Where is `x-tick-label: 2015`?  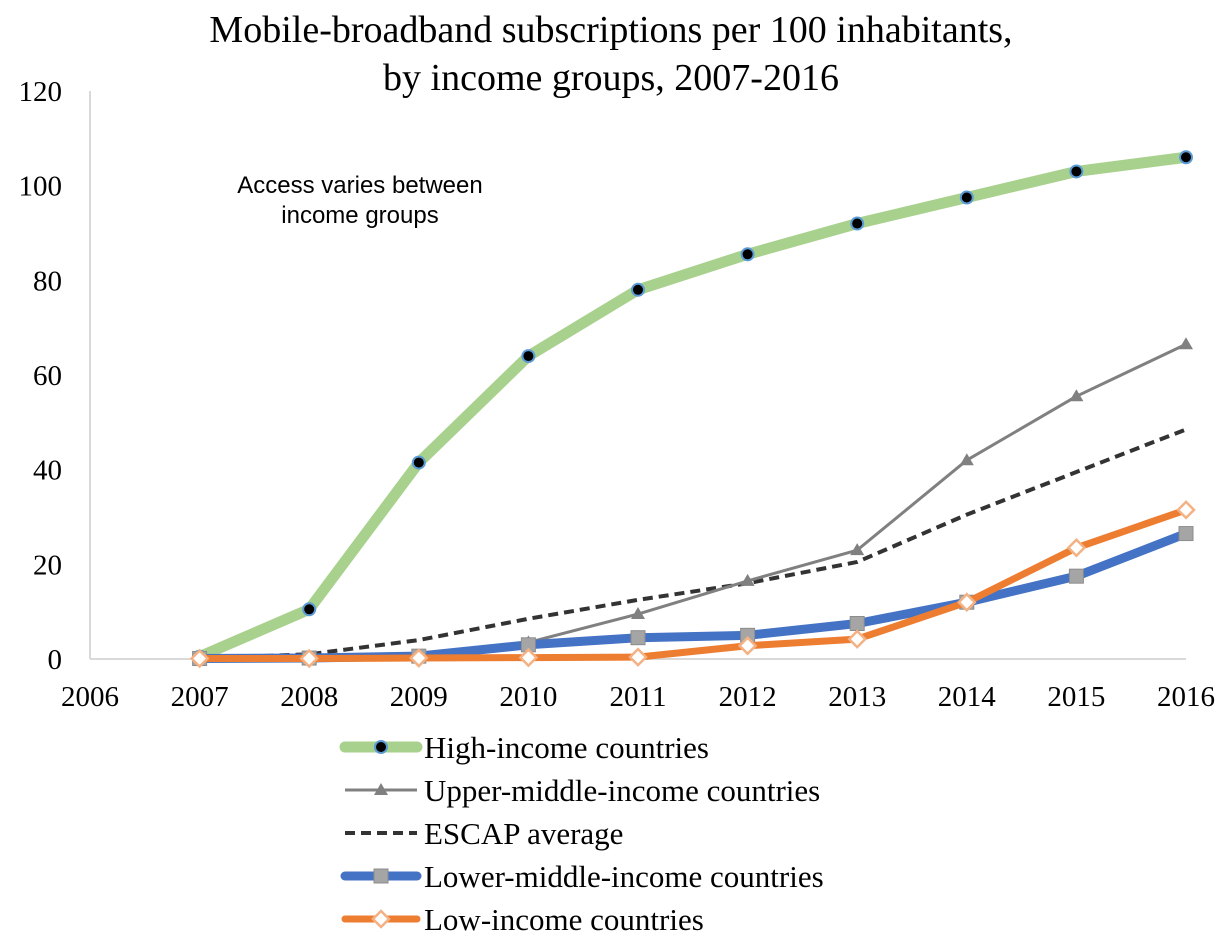 x-tick-label: 2015 is located at coordinates (1076, 697).